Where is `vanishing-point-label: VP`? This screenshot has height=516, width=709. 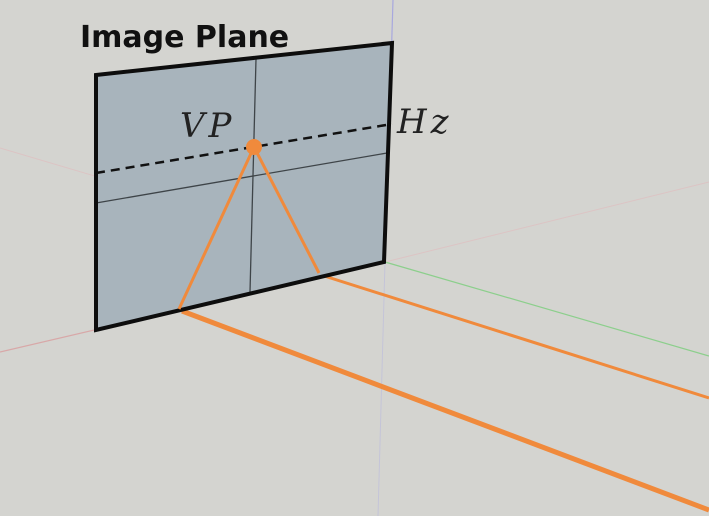
vanishing-point-label: VP is located at coordinates (207, 126).